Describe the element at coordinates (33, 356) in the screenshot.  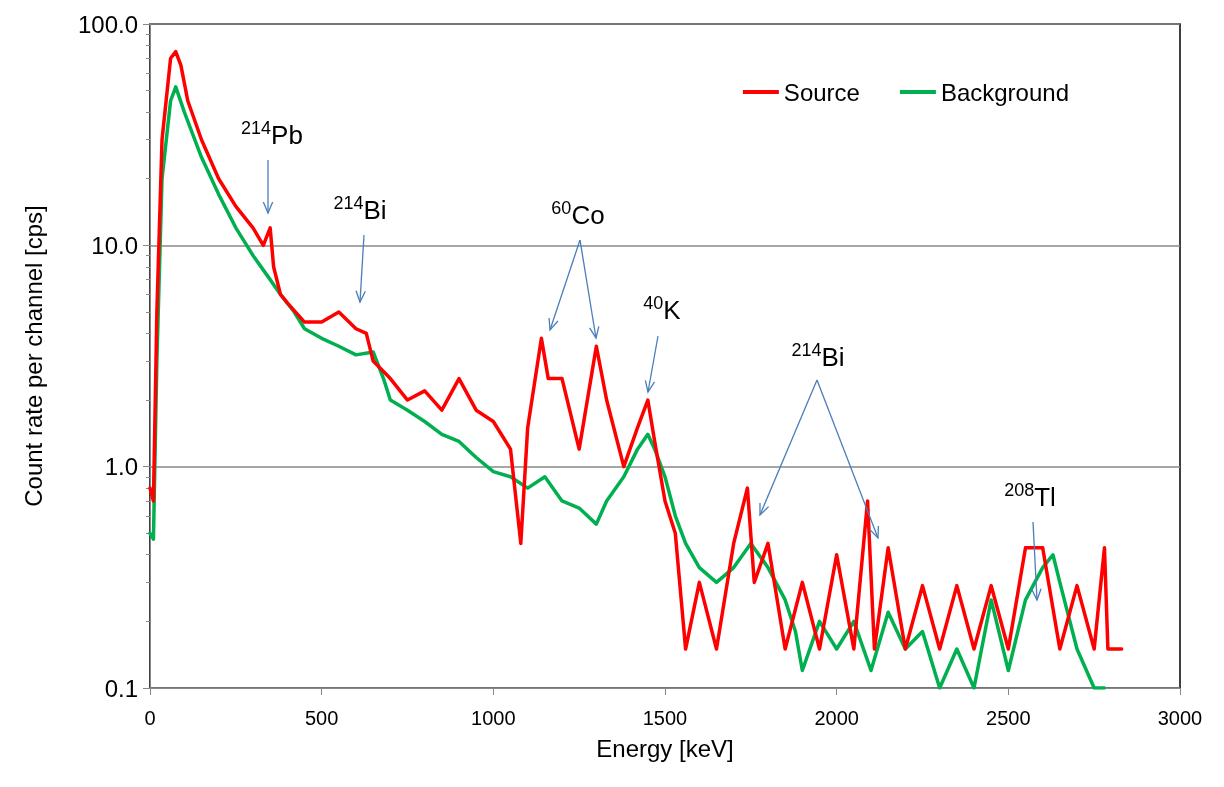
I see `y-axis-title: Count rate per channel [cps]` at that location.